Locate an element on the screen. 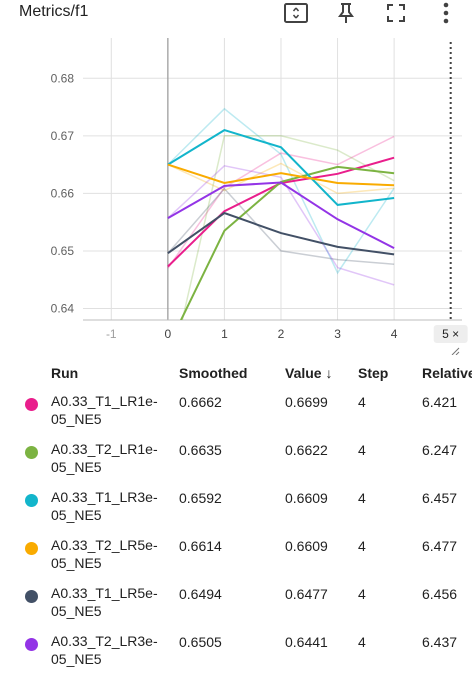 This screenshot has height=676, width=472. smoothed-value: 0.6614 is located at coordinates (200, 546).